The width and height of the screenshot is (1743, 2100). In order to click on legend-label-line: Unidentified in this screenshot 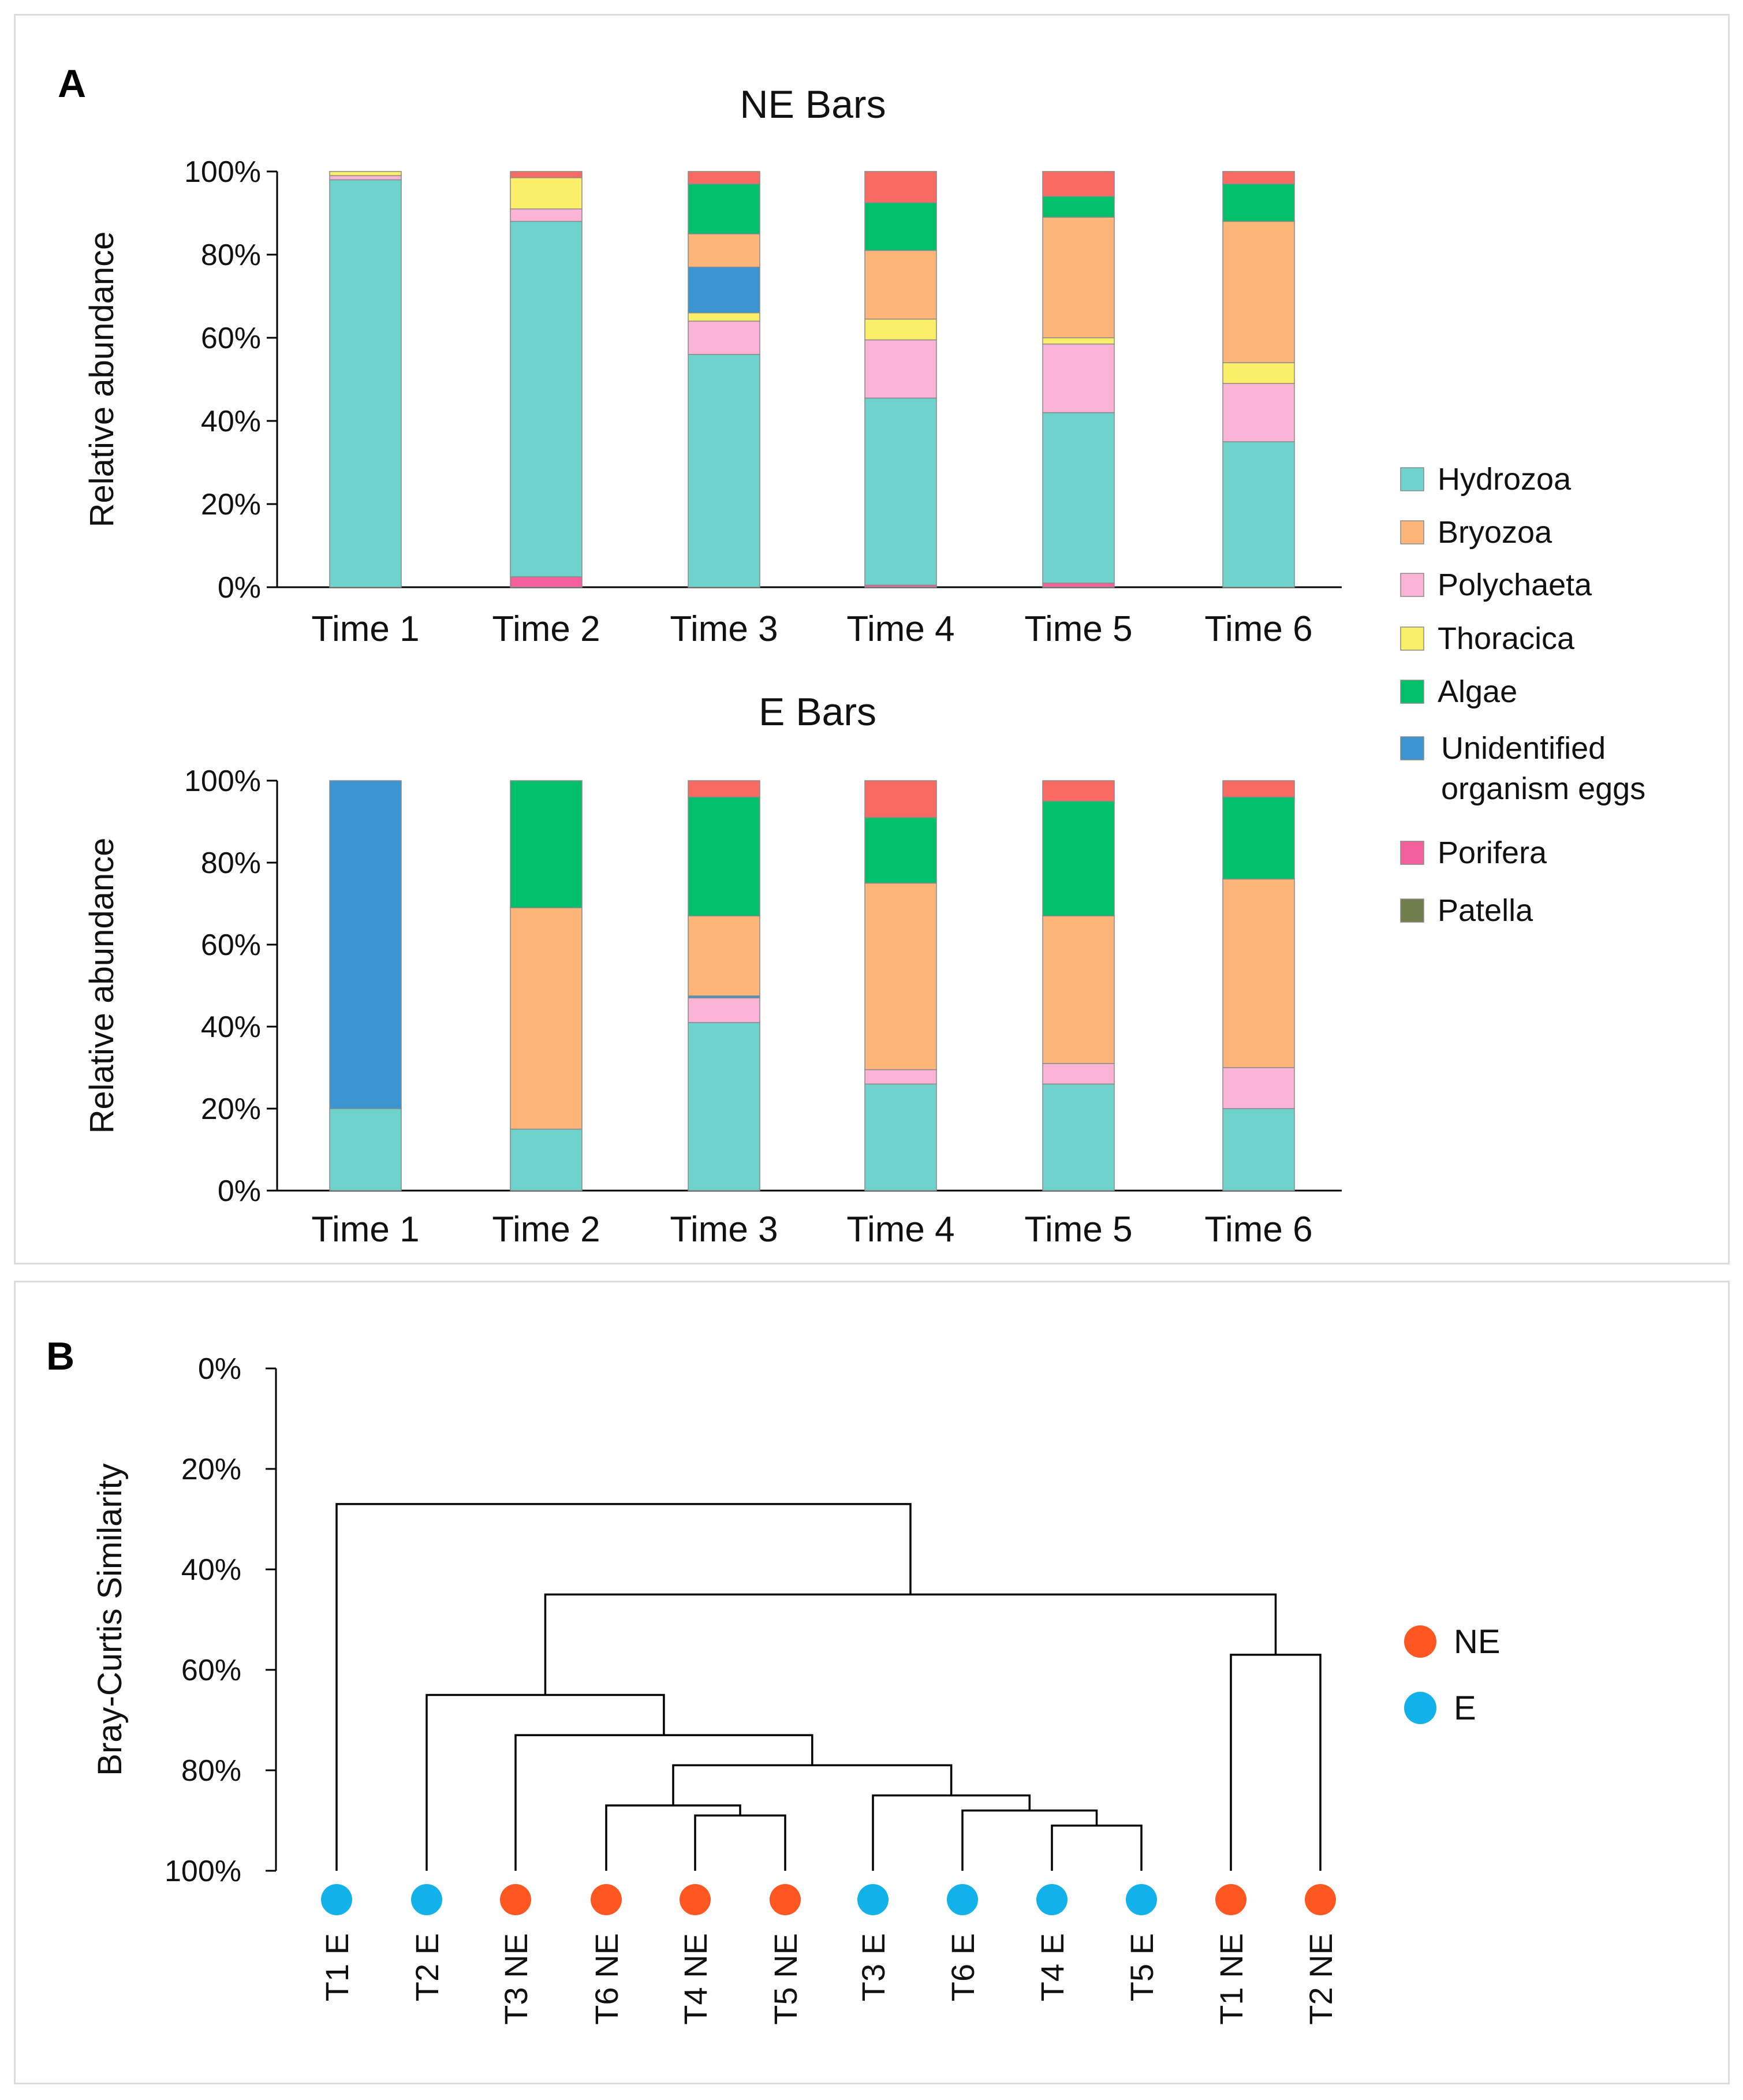, I will do `click(1523, 748)`.